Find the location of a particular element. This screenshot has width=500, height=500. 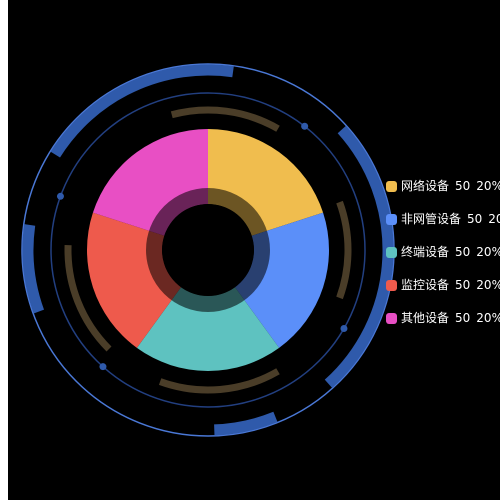

legend-item-other: 其他设备 50 20% is located at coordinates (443, 318).